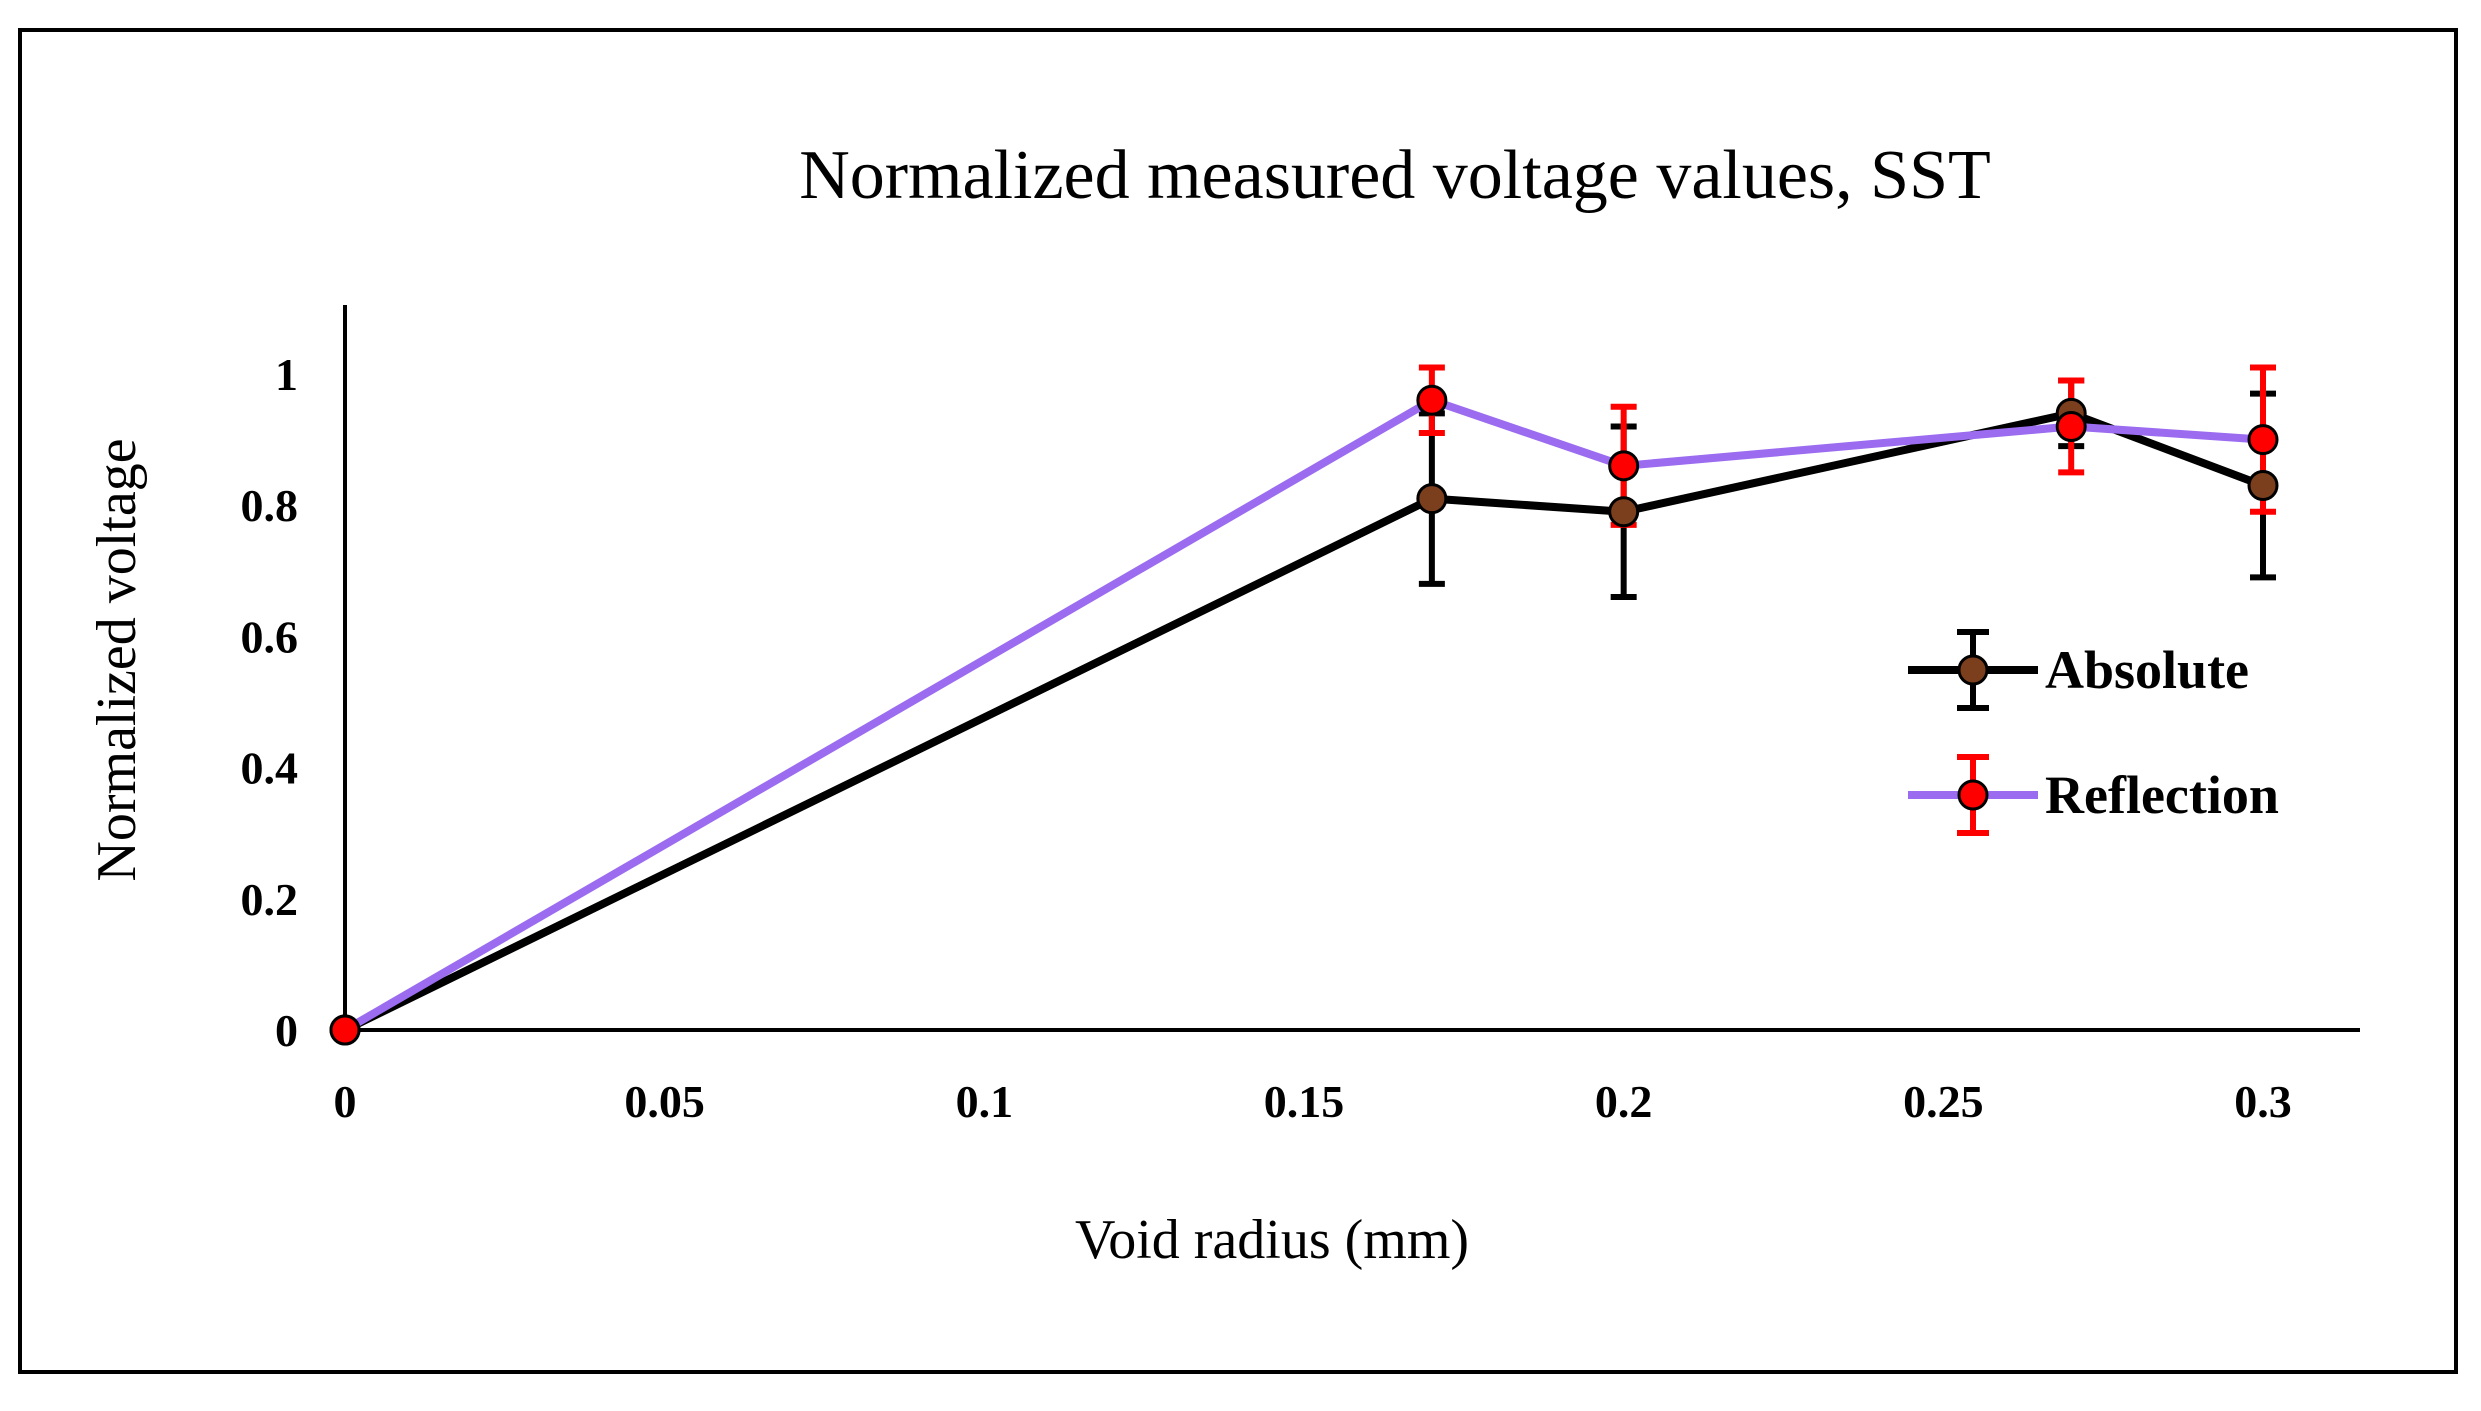  What do you see at coordinates (286, 374) in the screenshot?
I see `y-tick-label: 1` at bounding box center [286, 374].